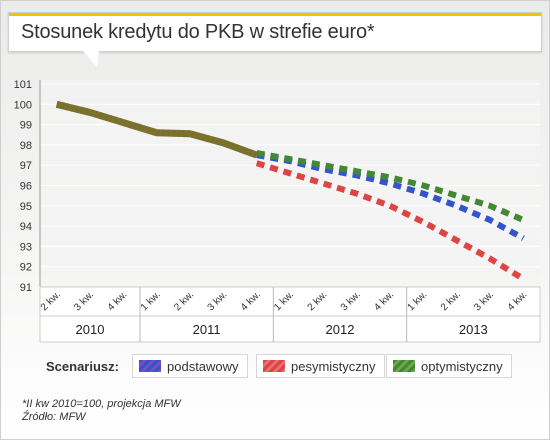 Image resolution: width=550 pixels, height=440 pixels. I want to click on legend-text-pesymistyczny: pesymistyczny, so click(333, 366).